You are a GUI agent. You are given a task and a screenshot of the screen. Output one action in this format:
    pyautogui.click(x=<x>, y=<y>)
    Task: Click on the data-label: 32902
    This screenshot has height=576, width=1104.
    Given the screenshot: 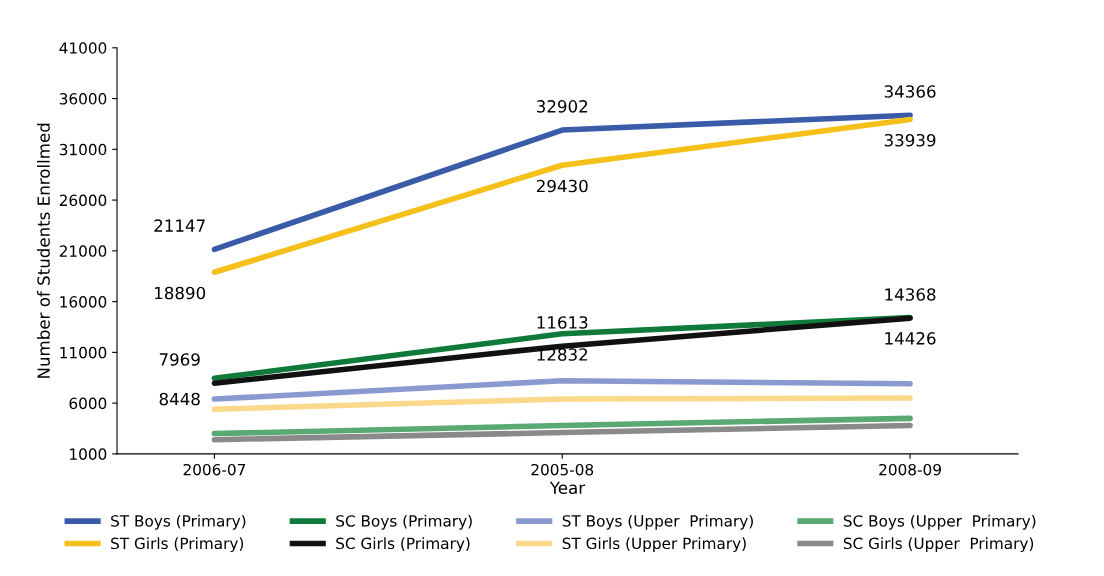 What is the action you would take?
    pyautogui.click(x=562, y=106)
    